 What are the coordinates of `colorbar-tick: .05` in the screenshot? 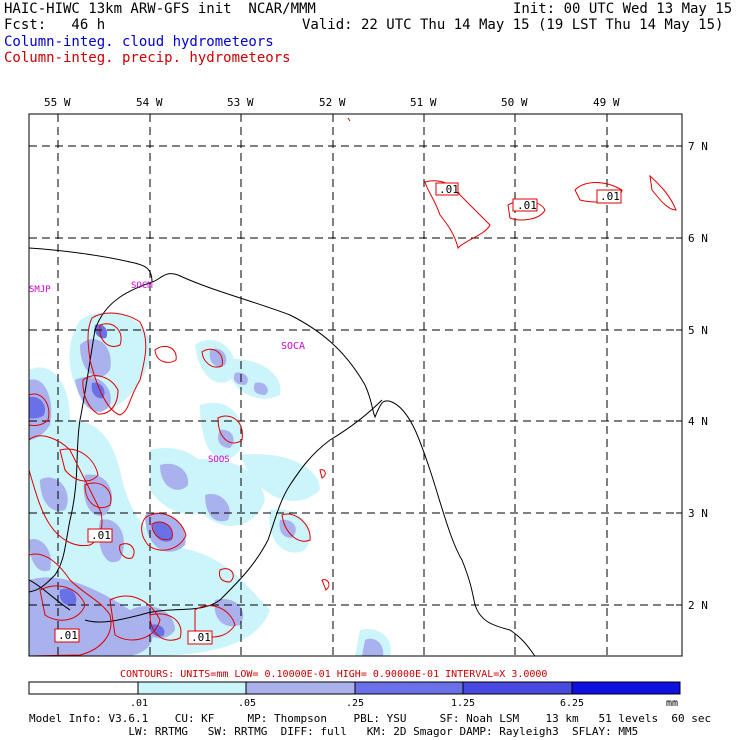 It's located at (247, 703).